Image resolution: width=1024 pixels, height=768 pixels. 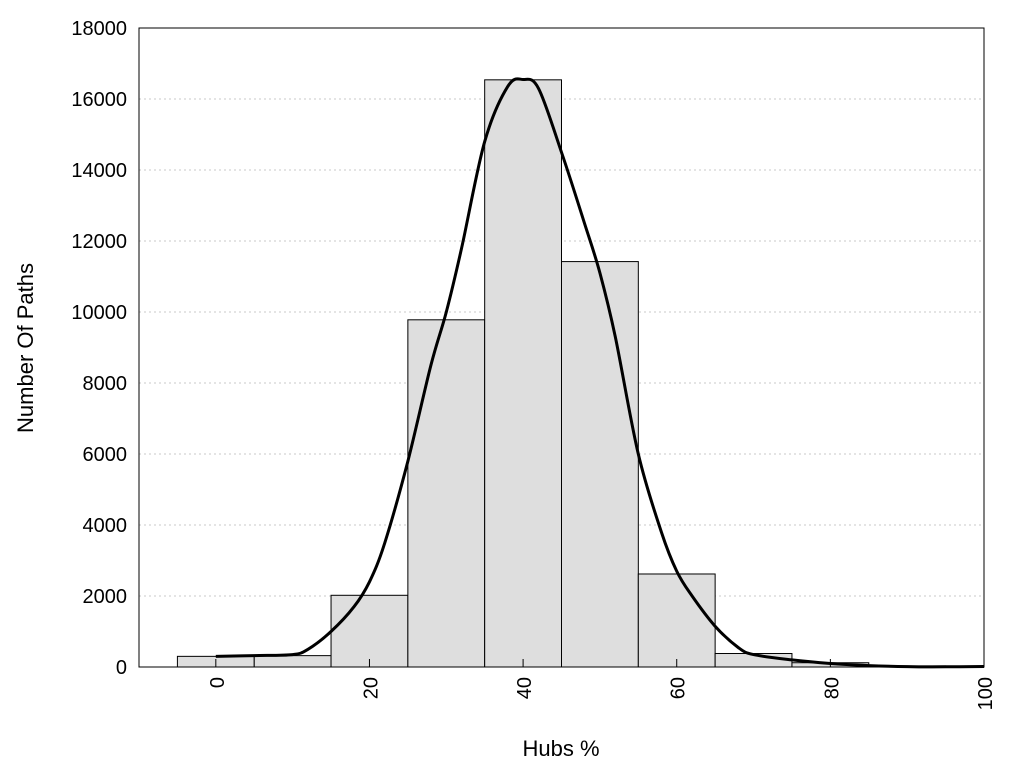 What do you see at coordinates (99, 171) in the screenshot?
I see `y-tick-label: 14000` at bounding box center [99, 171].